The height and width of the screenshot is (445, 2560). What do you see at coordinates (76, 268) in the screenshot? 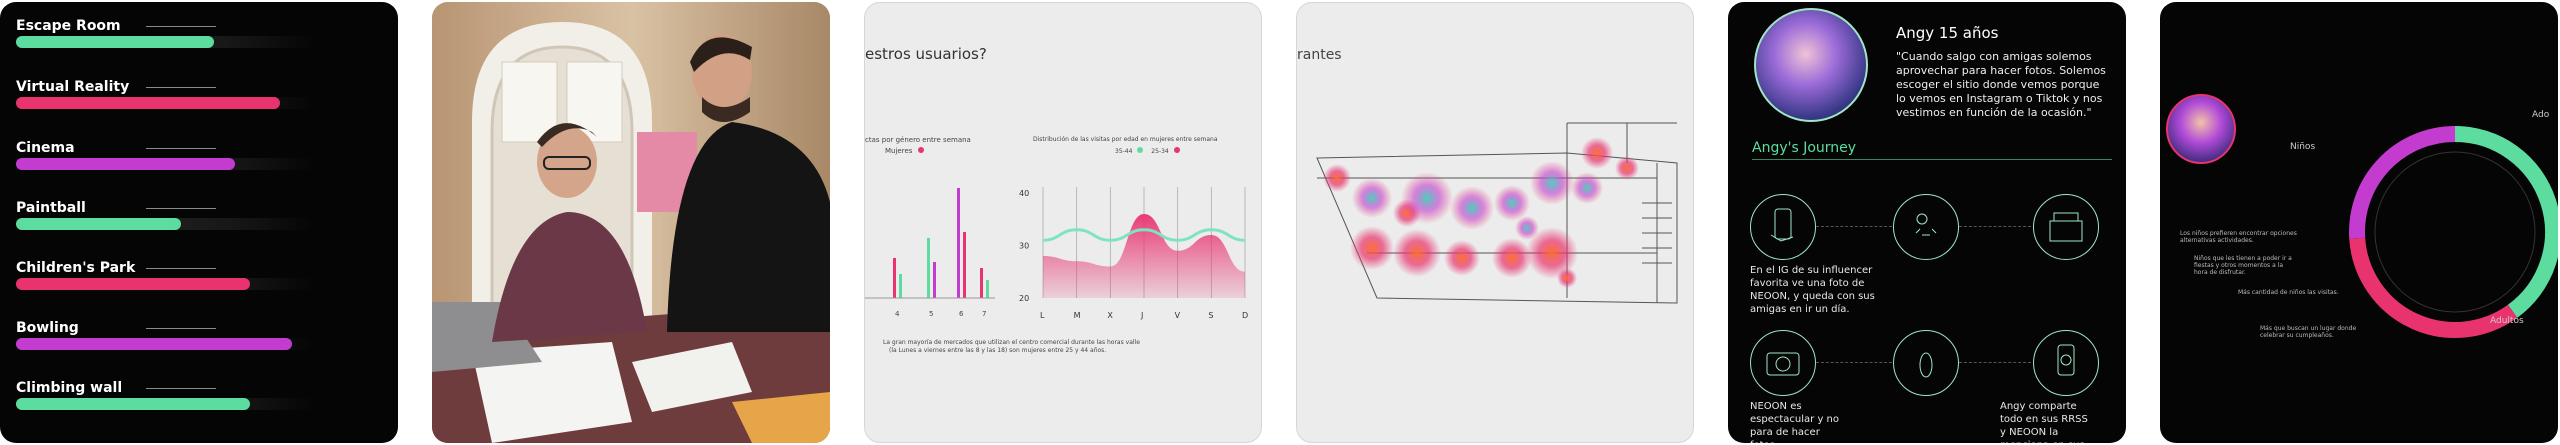
I see `activity-label: Children's Park` at bounding box center [76, 268].